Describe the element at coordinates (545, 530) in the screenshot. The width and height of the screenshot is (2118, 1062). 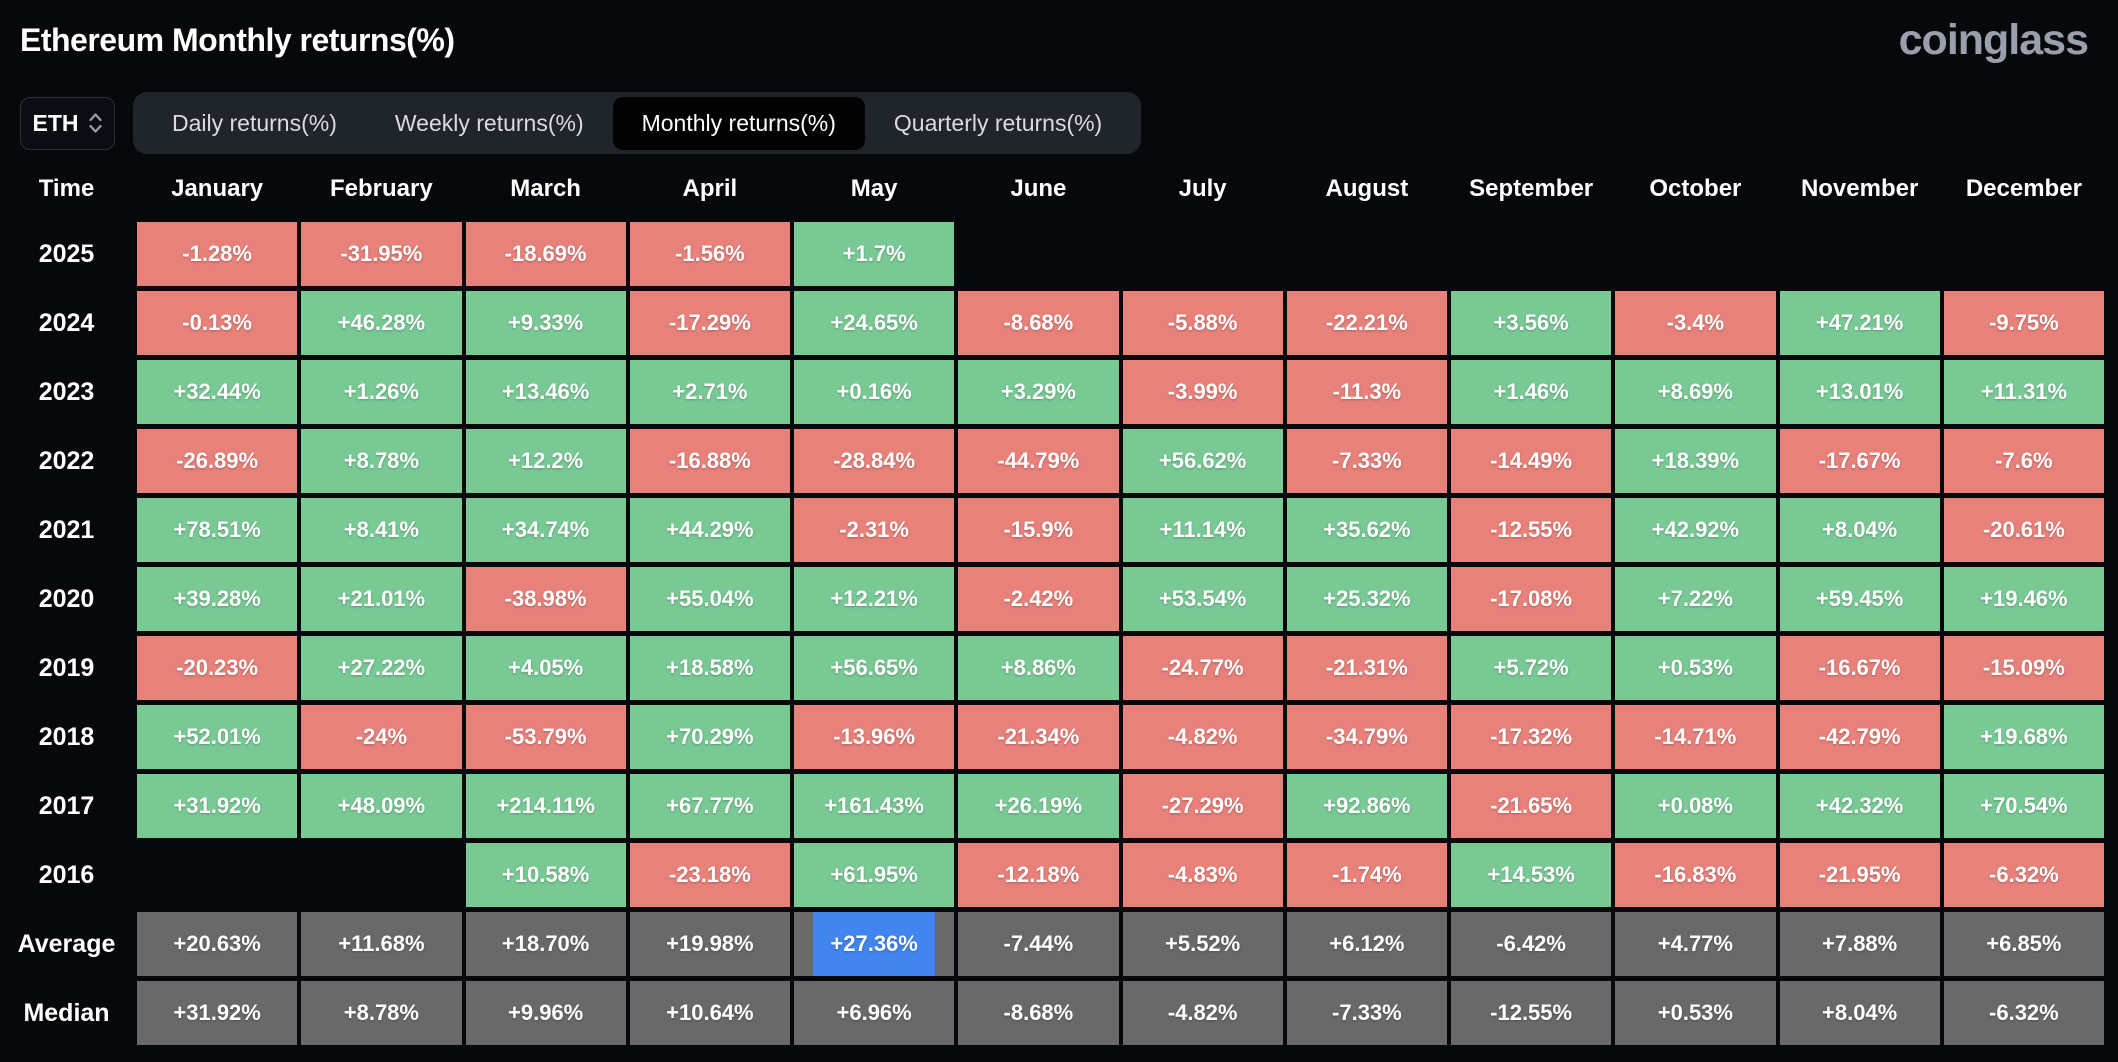
I see `cell-2021-march: +34.74%` at that location.